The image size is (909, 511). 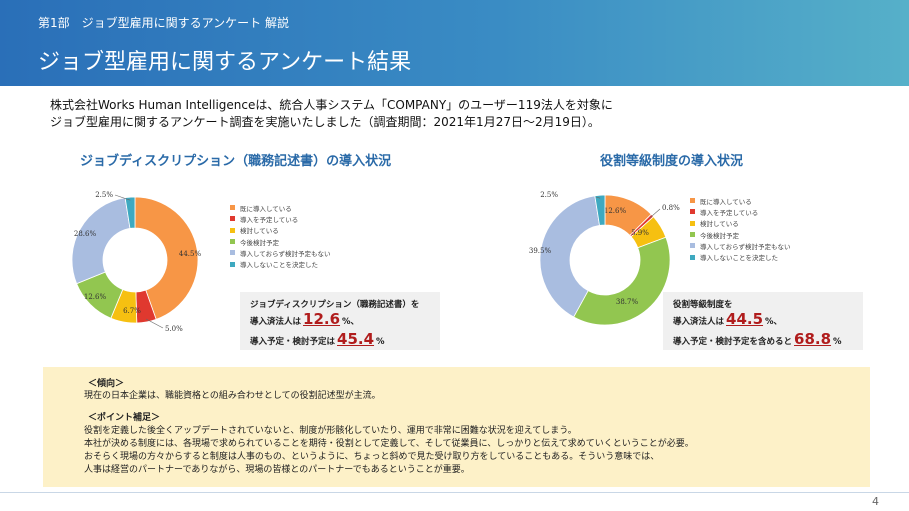 I want to click on role-grade-legend-item-1: 既に導入している, so click(x=740, y=200).